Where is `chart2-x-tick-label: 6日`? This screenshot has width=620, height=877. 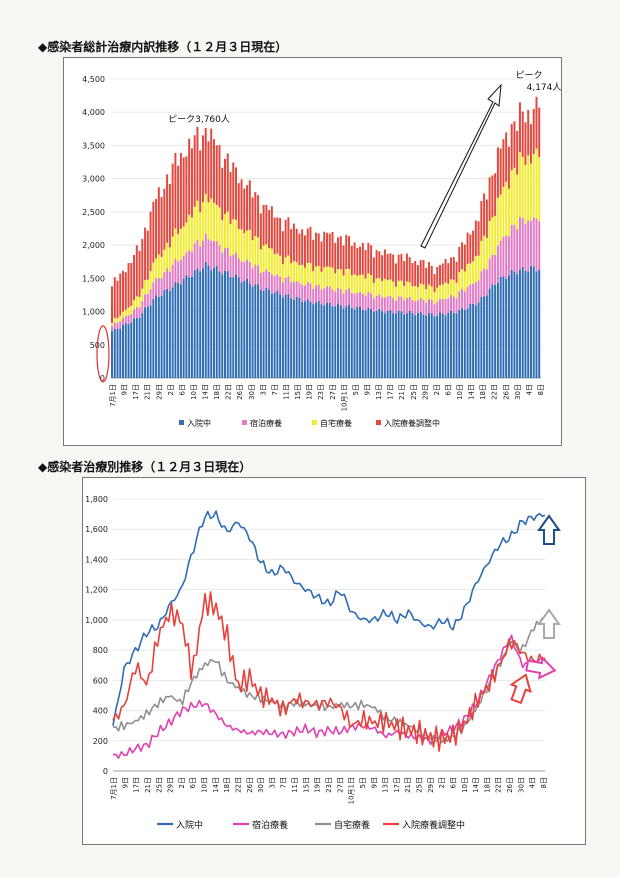
chart2-x-tick-label: 6日 is located at coordinates (193, 782).